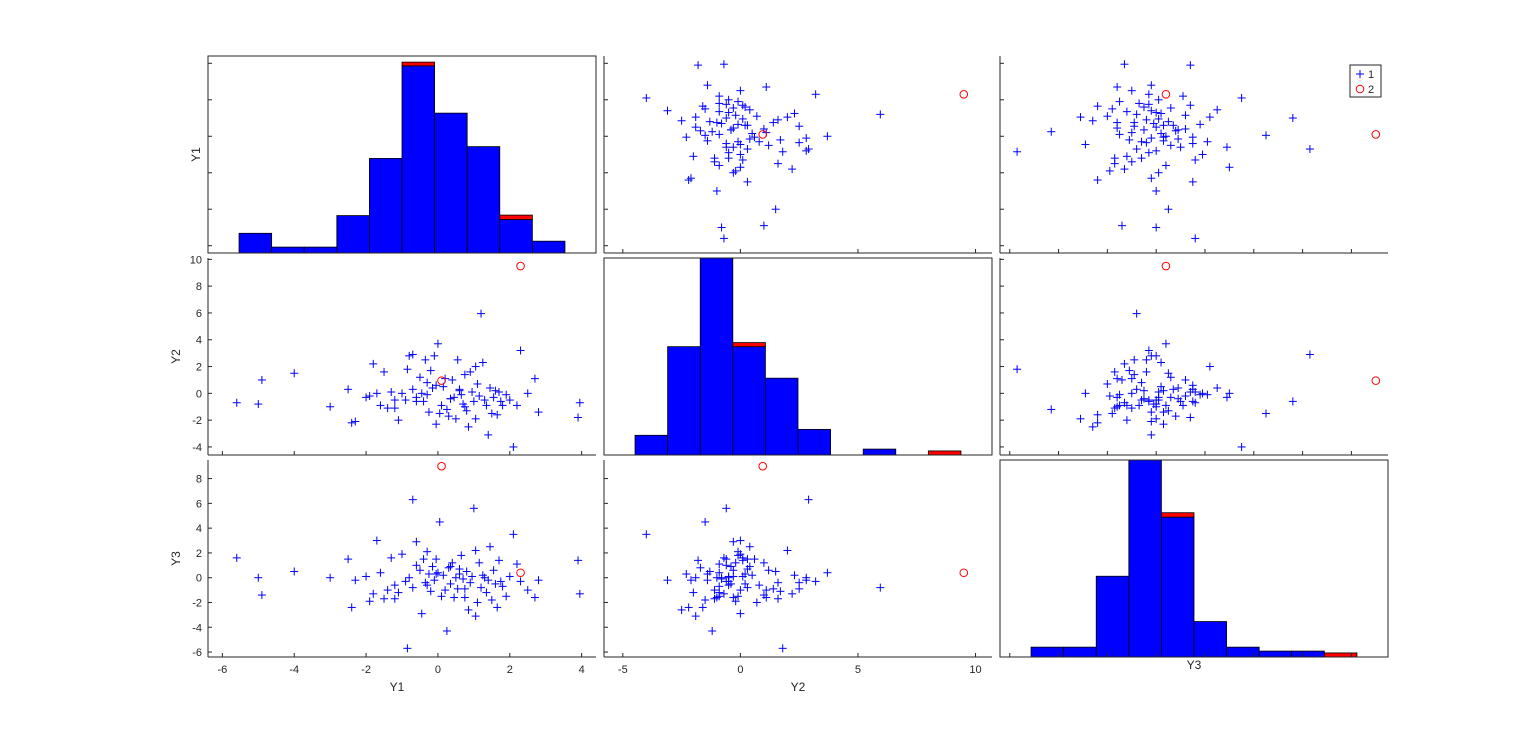  I want to click on data-point-group2, so click(1166, 266).